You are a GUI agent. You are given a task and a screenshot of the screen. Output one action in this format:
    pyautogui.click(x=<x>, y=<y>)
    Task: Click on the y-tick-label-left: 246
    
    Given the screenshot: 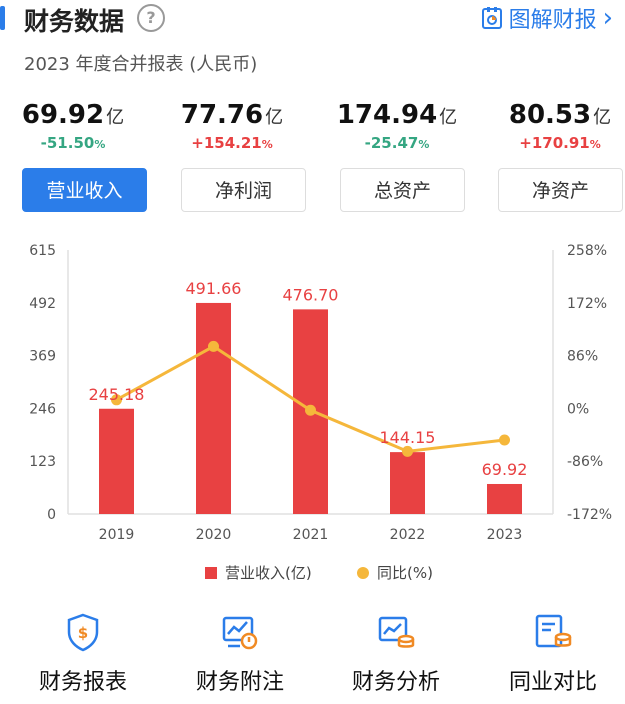 What is the action you would take?
    pyautogui.click(x=42, y=409)
    